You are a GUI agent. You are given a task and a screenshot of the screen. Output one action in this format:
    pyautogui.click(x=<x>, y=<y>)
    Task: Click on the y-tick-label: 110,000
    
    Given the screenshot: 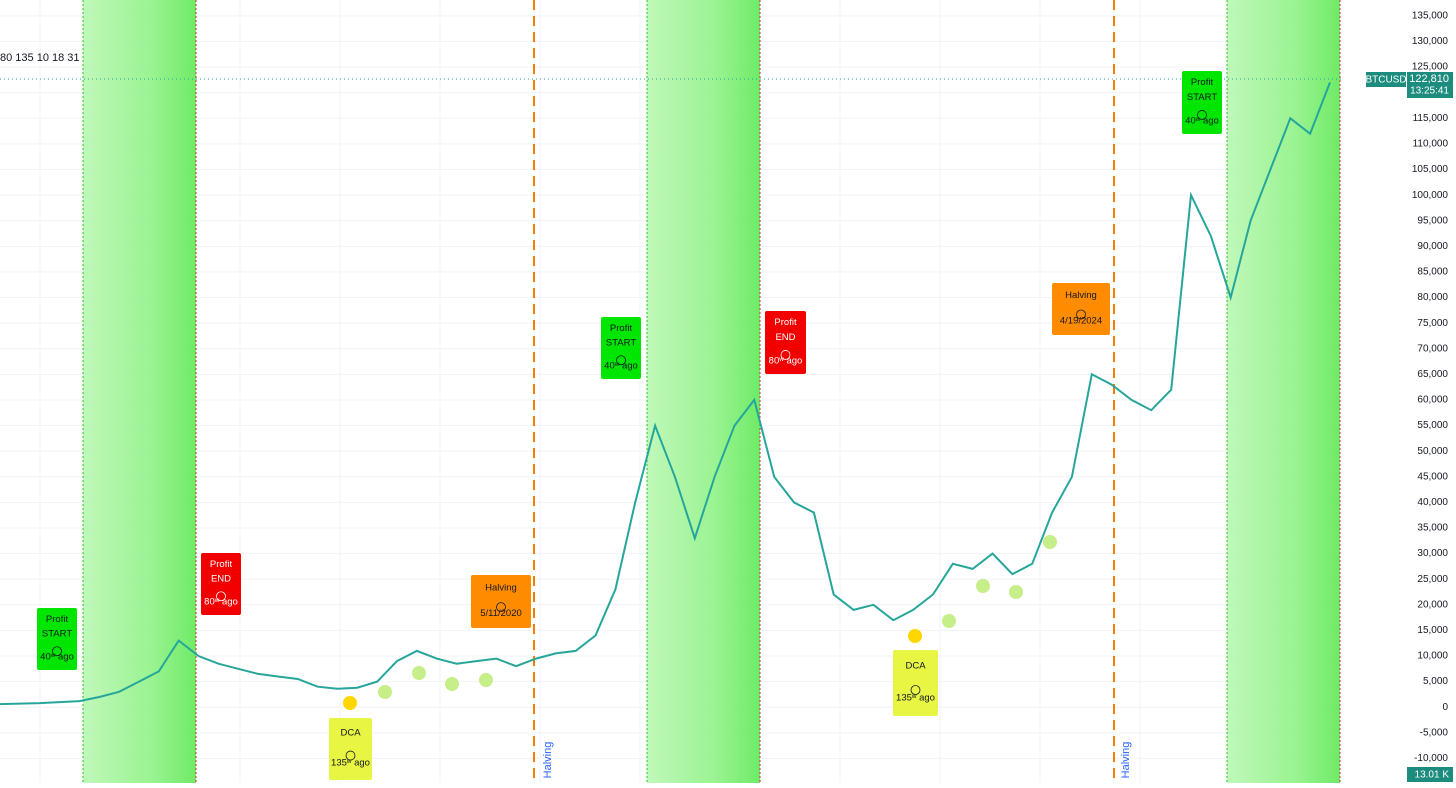 What is the action you would take?
    pyautogui.click(x=1431, y=144)
    